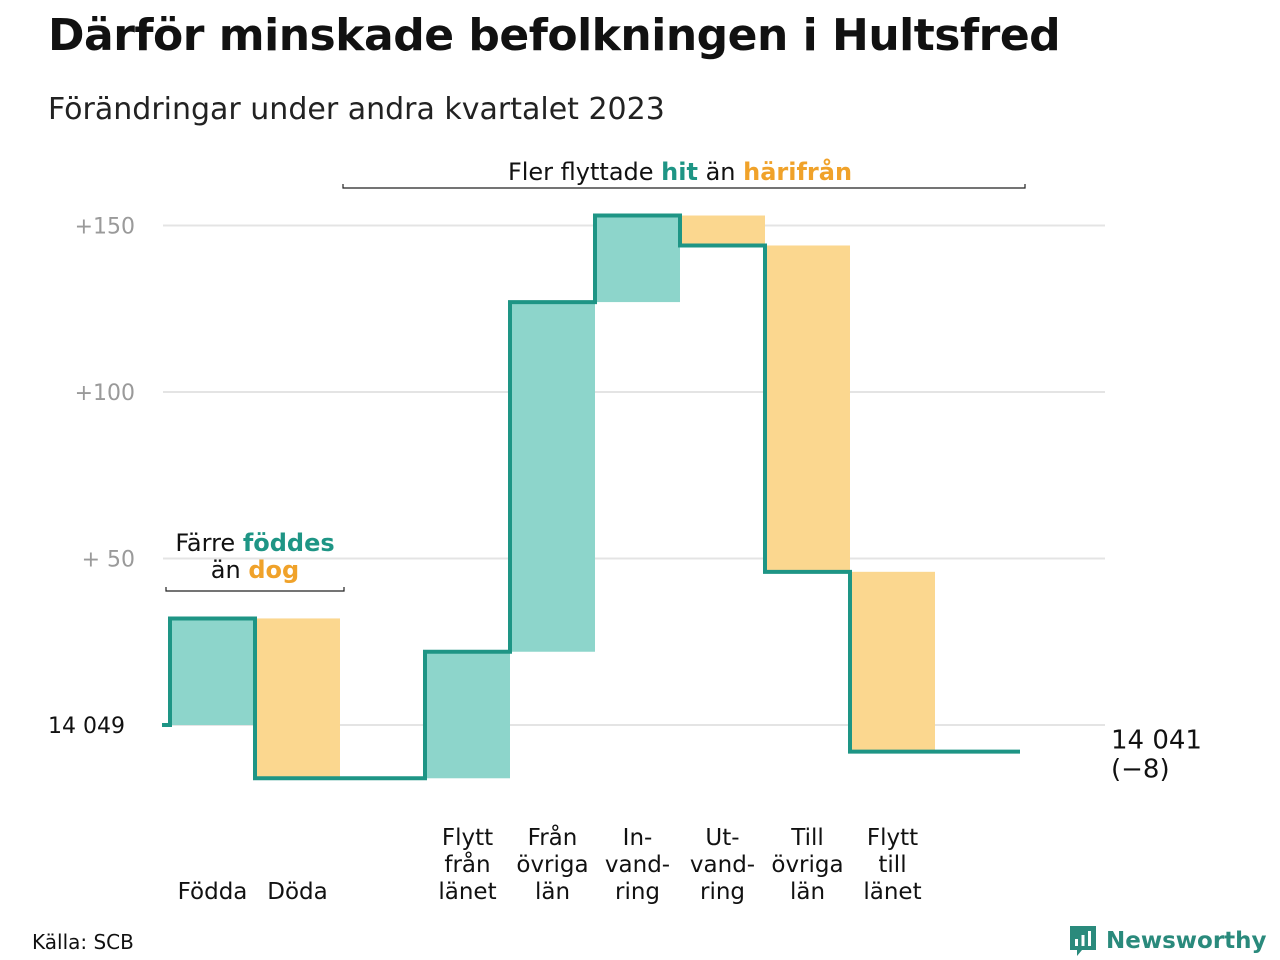 This screenshot has height=960, width=1280. I want to click on category-label: till, so click(892, 865).